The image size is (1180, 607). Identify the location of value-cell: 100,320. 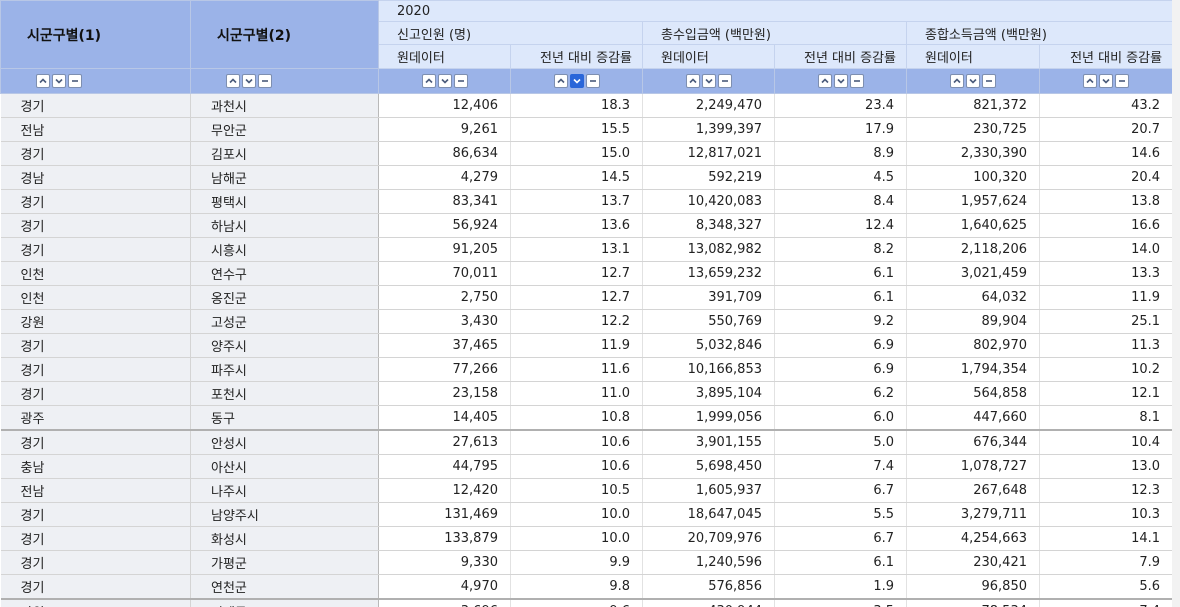
(973, 177).